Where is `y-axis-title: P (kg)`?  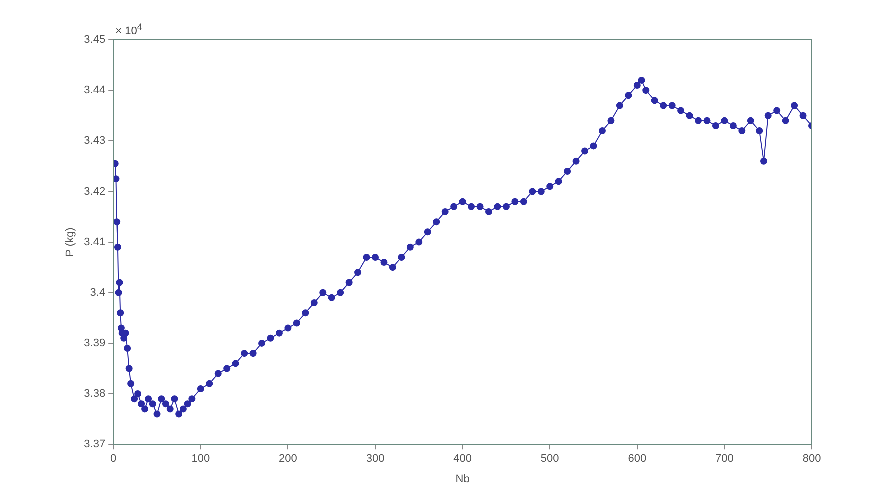 y-axis-title: P (kg) is located at coordinates (70, 242).